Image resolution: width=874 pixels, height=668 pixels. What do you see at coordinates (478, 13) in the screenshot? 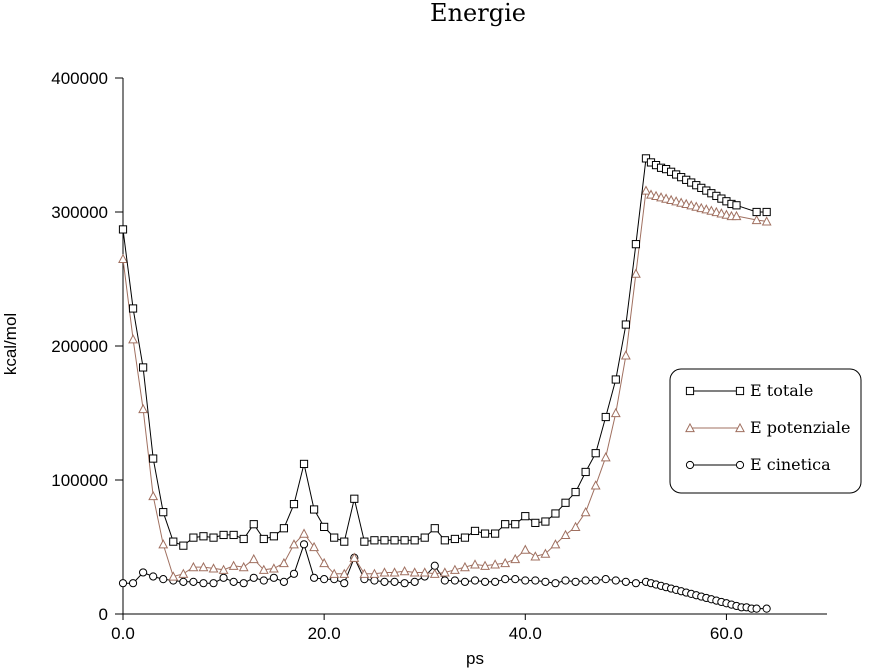
I see `chart-title: Energie` at bounding box center [478, 13].